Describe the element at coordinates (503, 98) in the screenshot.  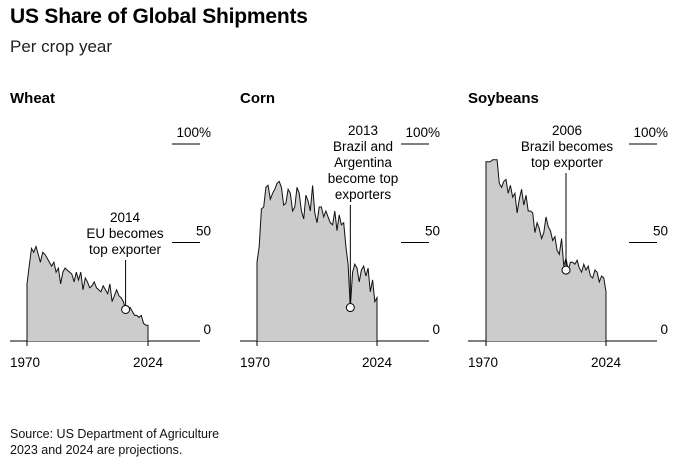
I see `panel-title-soybeans: Soybeans` at that location.